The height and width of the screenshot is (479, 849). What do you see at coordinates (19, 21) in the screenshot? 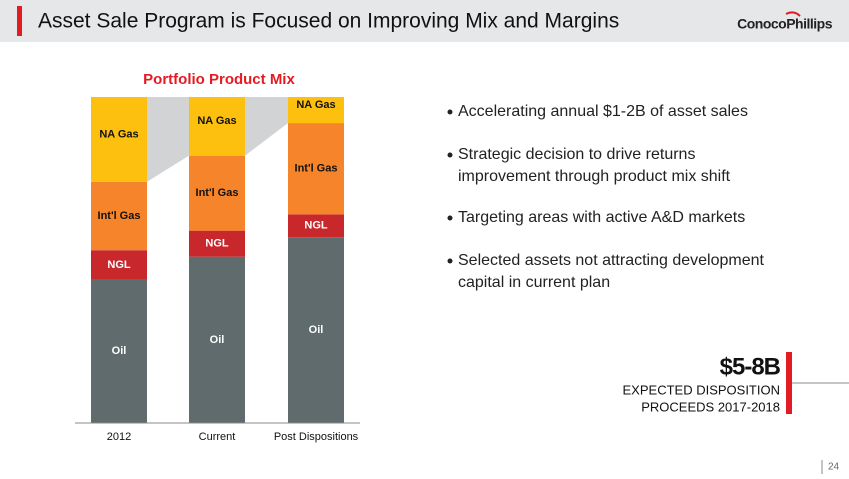
I see `title-accent` at bounding box center [19, 21].